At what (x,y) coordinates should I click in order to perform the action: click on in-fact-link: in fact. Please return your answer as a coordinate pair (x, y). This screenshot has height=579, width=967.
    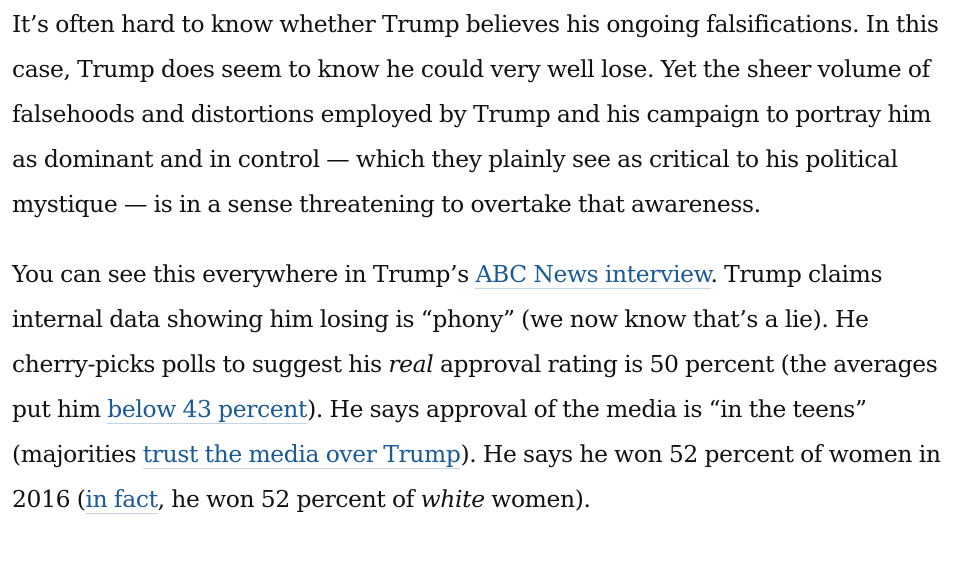
    Looking at the image, I should click on (121, 499).